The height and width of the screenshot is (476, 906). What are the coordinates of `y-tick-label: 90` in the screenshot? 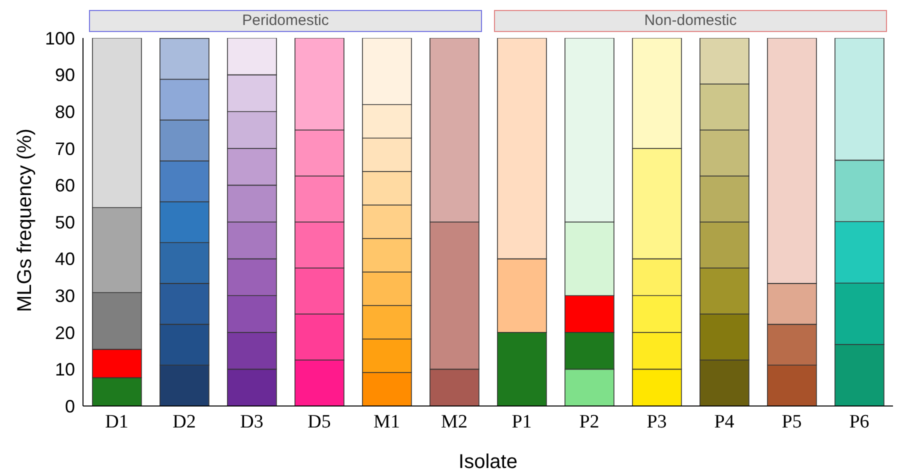 It's located at (64, 75).